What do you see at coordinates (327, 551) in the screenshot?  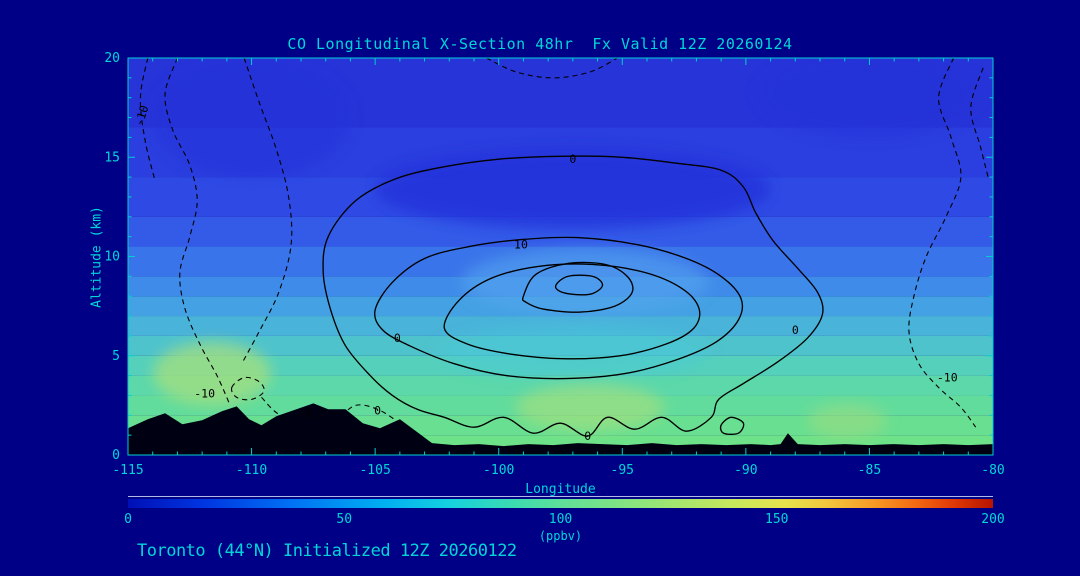 I see `run-caption: Toronto (44°N) Initialized 12Z 20260122` at bounding box center [327, 551].